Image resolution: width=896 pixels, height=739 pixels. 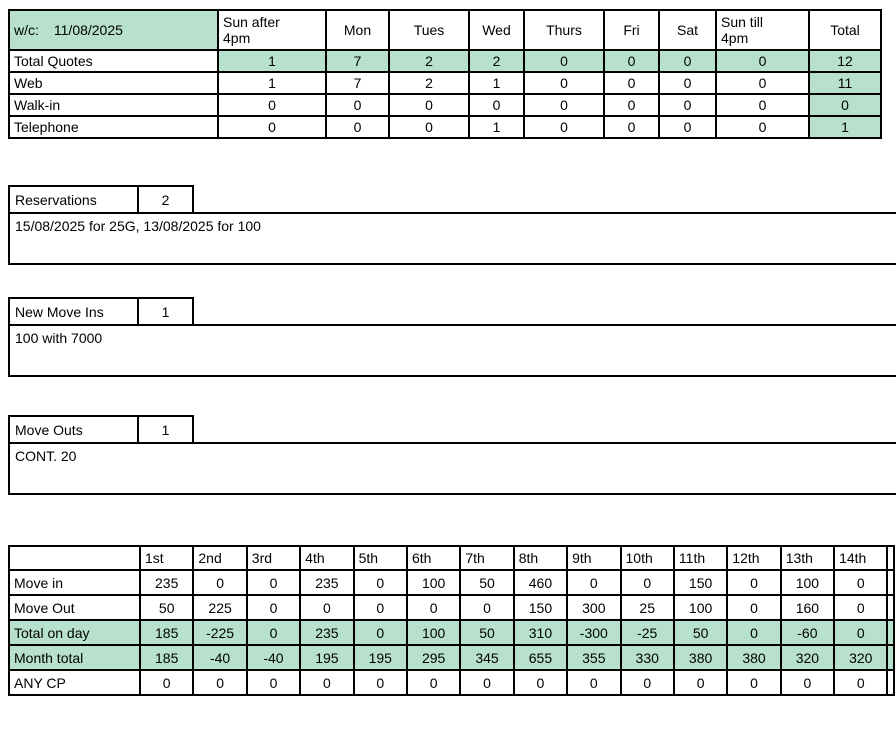 What do you see at coordinates (540, 632) in the screenshot?
I see `cell: 310` at bounding box center [540, 632].